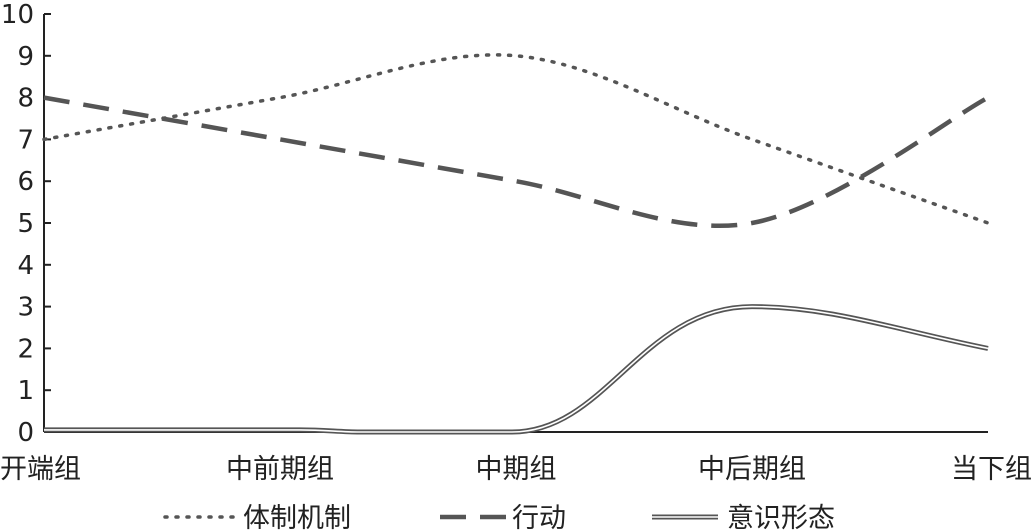 This screenshot has width=1034, height=532. Describe the element at coordinates (503, 517) in the screenshot. I see `legend-item: 行动` at that location.